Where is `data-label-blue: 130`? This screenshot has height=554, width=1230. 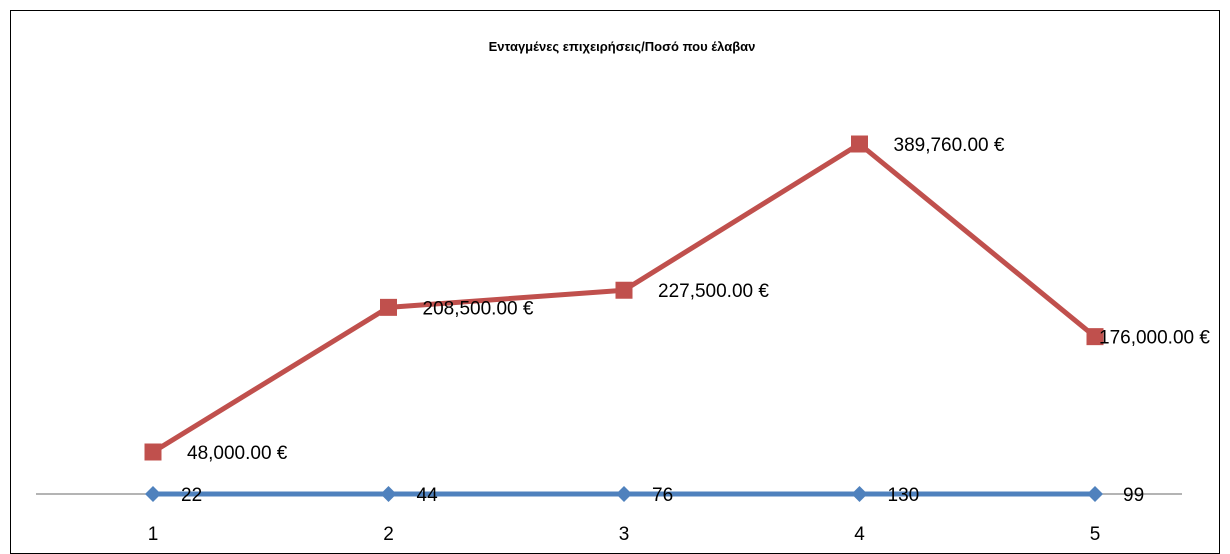
data-label-blue: 130 is located at coordinates (904, 495).